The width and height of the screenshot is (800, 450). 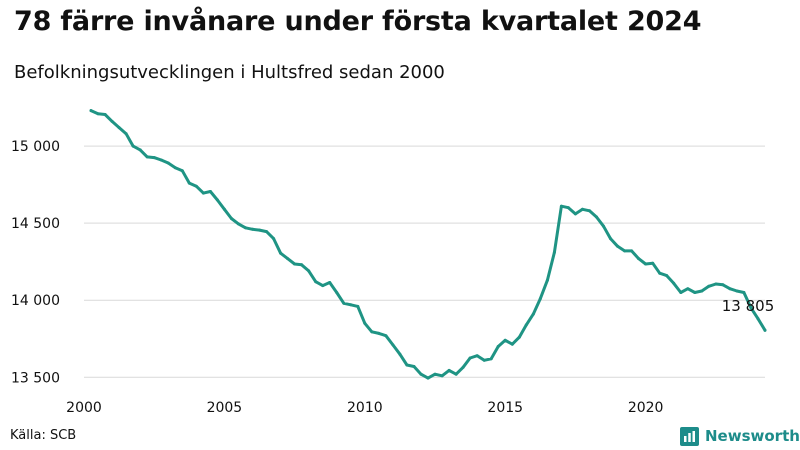 I want to click on brand-name: Newsworthy, so click(x=752, y=436).